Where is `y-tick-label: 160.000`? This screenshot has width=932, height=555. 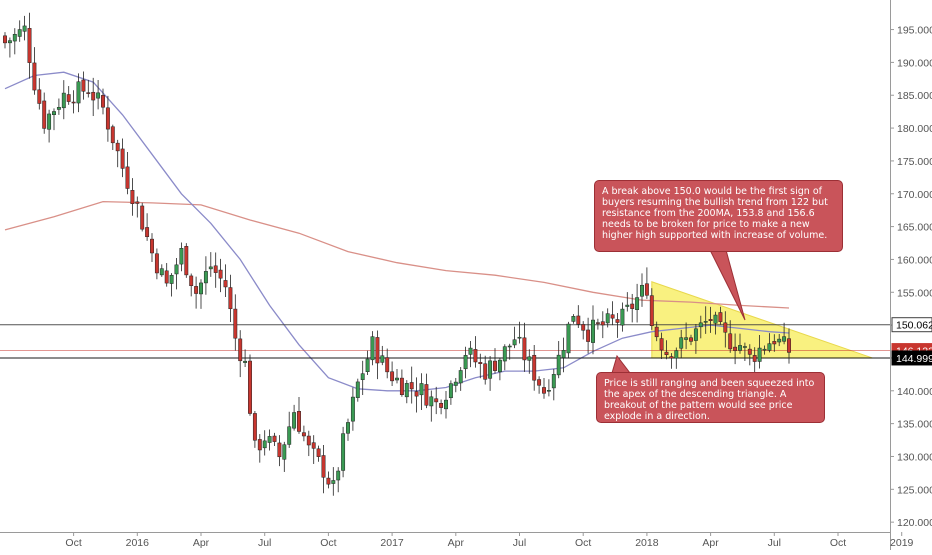 y-tick-label: 160.000 is located at coordinates (914, 260).